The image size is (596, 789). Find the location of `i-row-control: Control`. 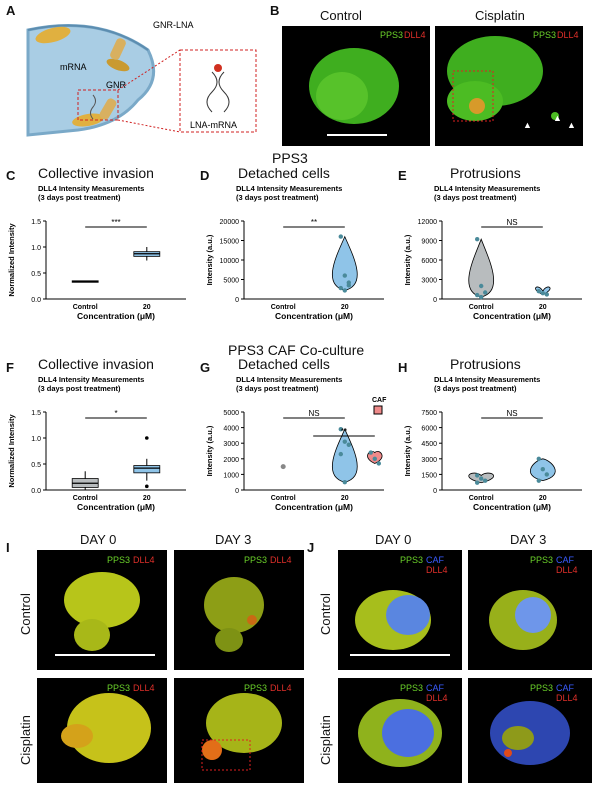

i-row-control: Control is located at coordinates (25, 614).